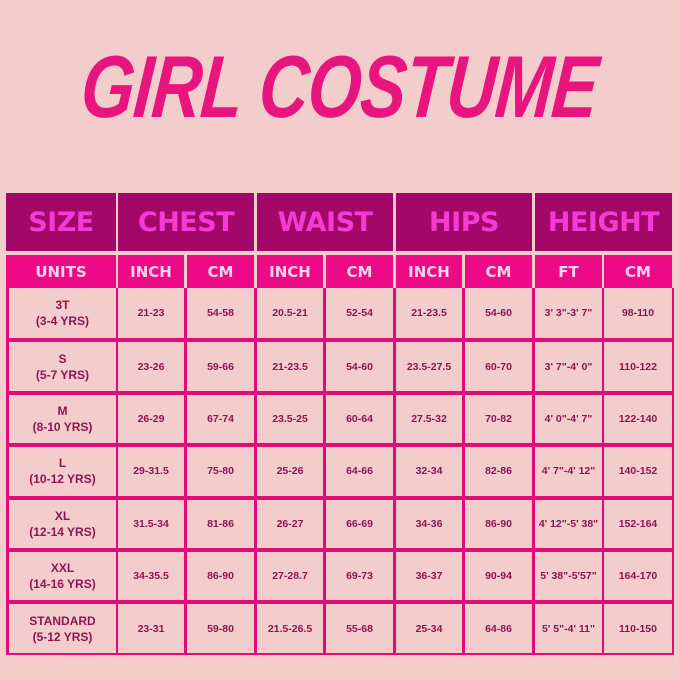 The image size is (679, 679). What do you see at coordinates (638, 576) in the screenshot?
I see `table-cell: 164-170` at bounding box center [638, 576].